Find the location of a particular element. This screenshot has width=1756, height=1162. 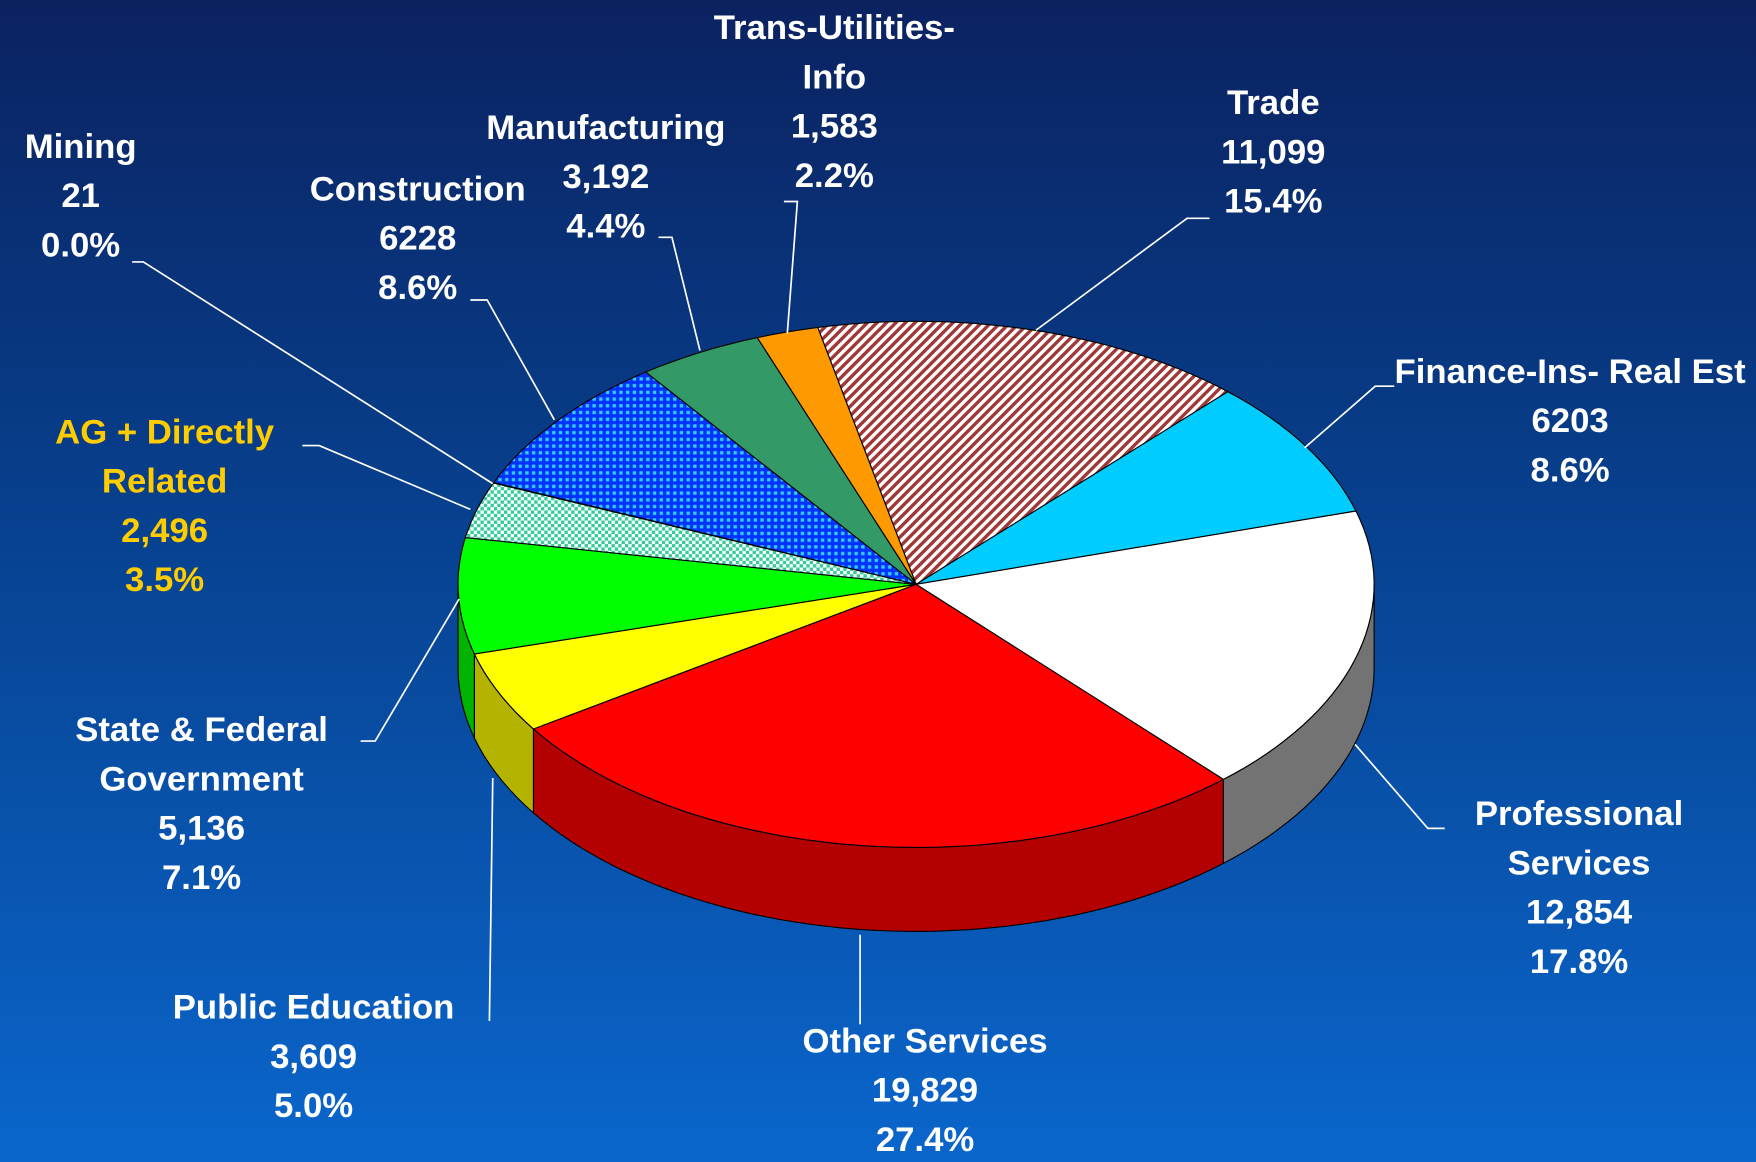

percent-label: 17.8% is located at coordinates (1579, 961).